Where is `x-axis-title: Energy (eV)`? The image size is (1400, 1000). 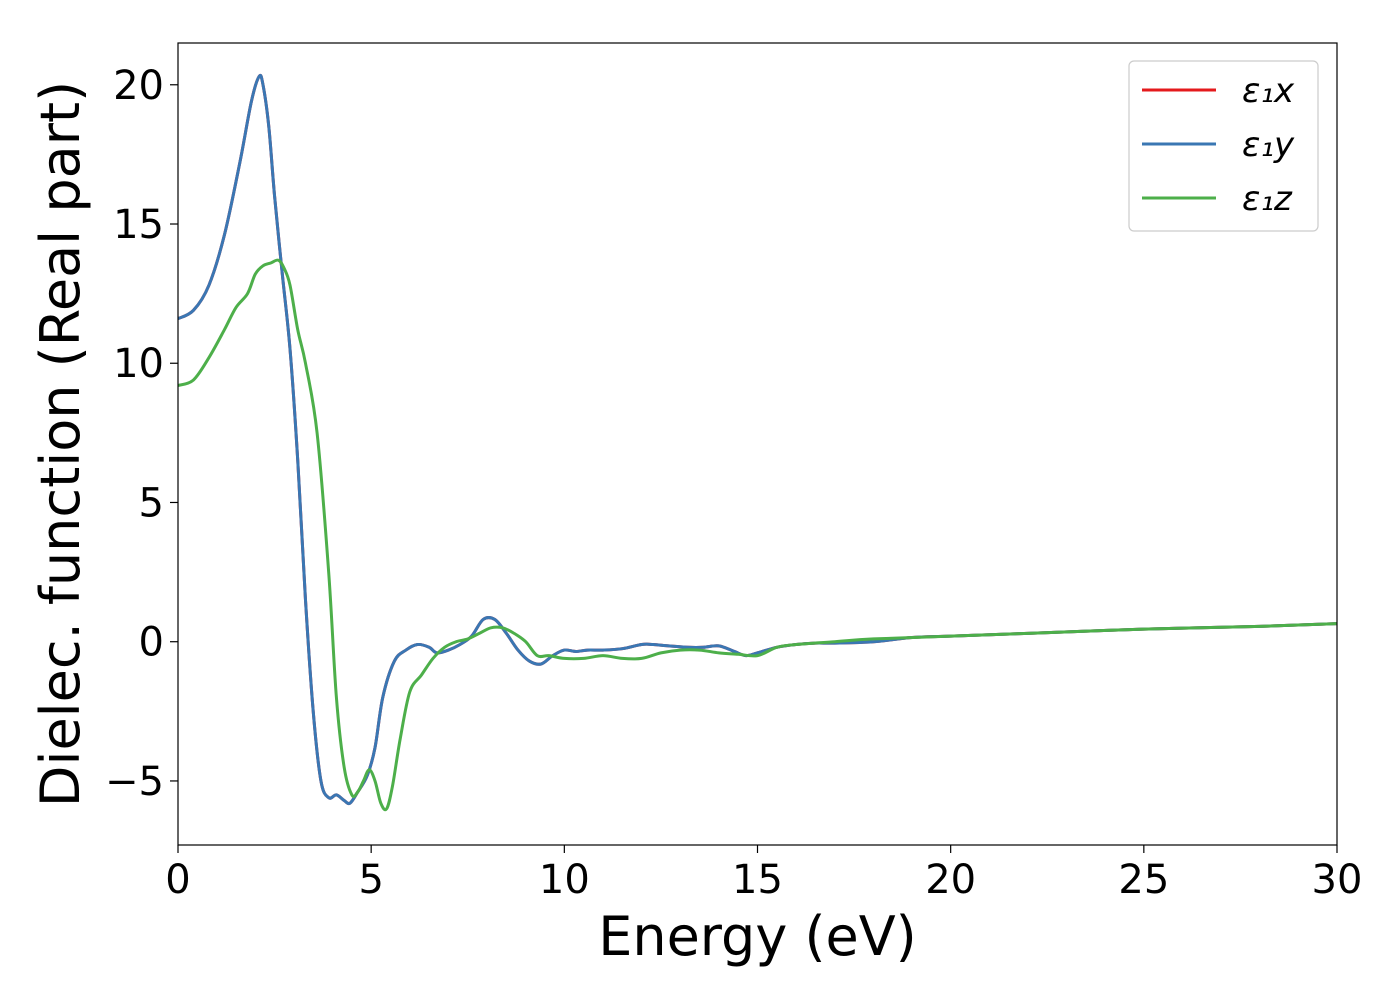
x-axis-title: Energy (eV) is located at coordinates (757, 936).